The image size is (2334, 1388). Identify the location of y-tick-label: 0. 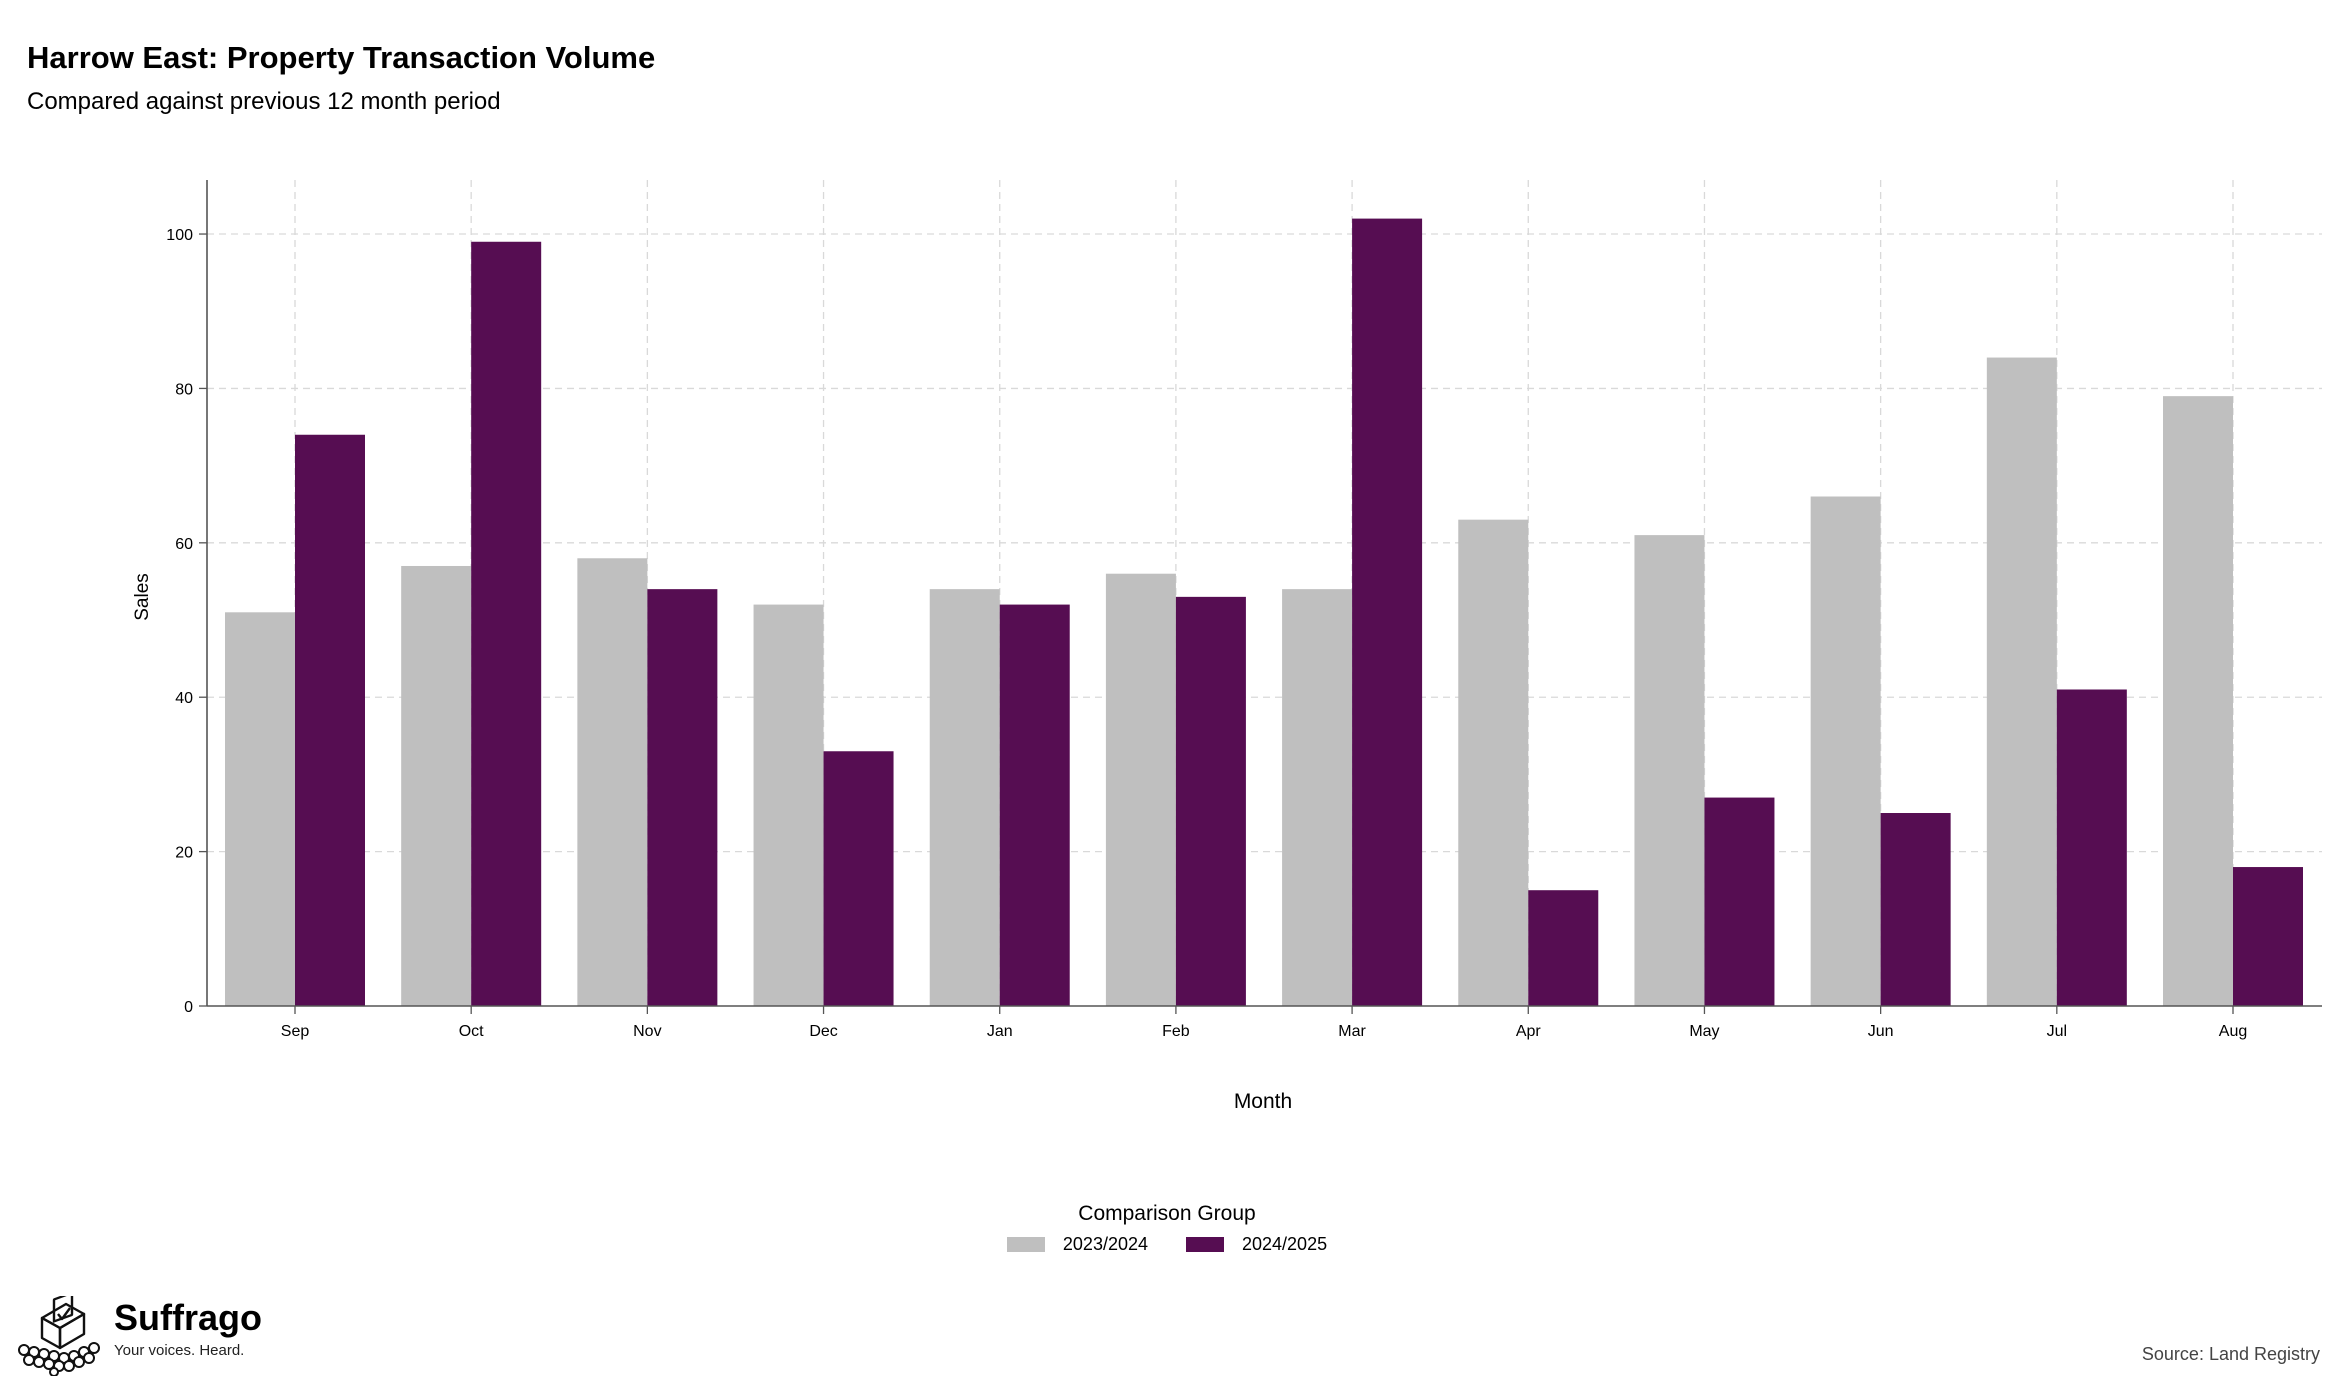
(188, 1007).